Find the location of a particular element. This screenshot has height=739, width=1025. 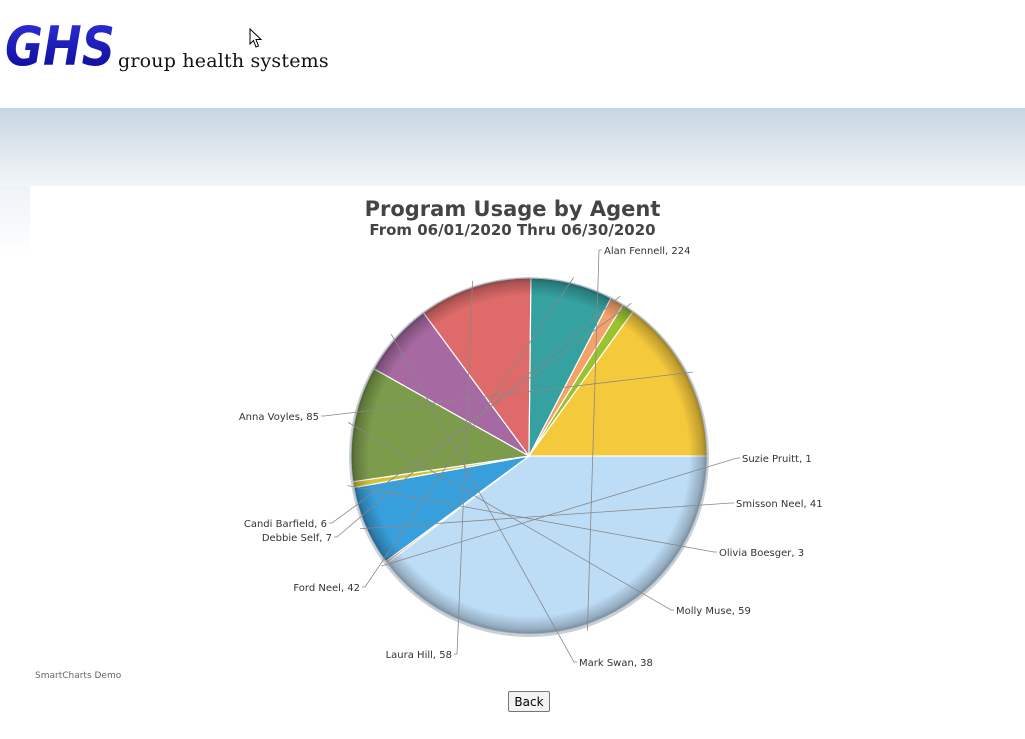

slice-label-10: Anna Voyles, 85 is located at coordinates (279, 417).